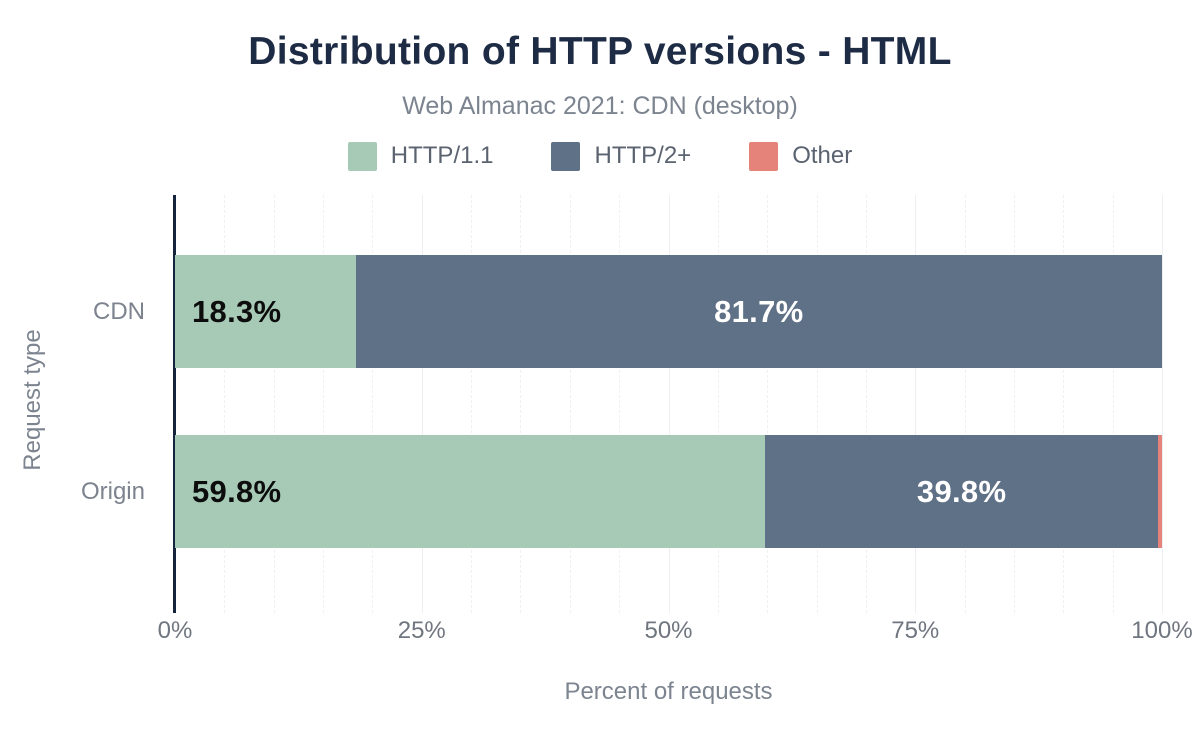  I want to click on bar-segment-cdn-http11: 18.3%, so click(265, 311).